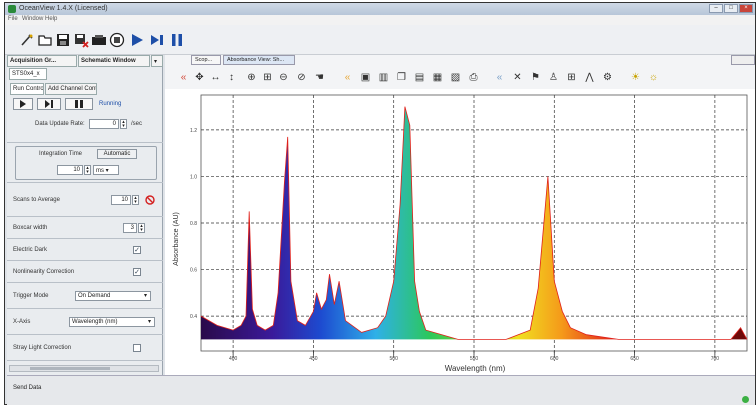 Image resolution: width=756 pixels, height=407 pixels. I want to click on export-icon: ▤, so click(419, 77).